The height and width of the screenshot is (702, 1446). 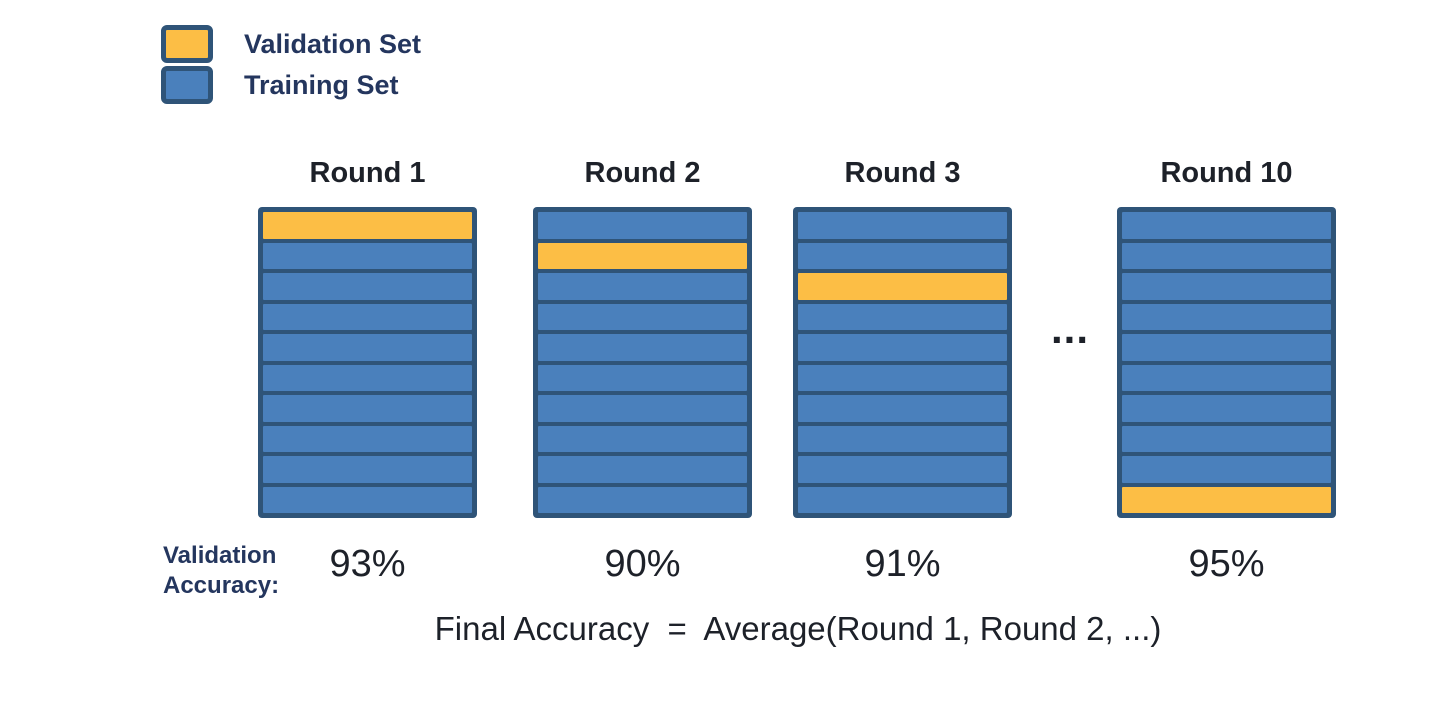 I want to click on round-column: Round 2 90%, so click(x=642, y=371).